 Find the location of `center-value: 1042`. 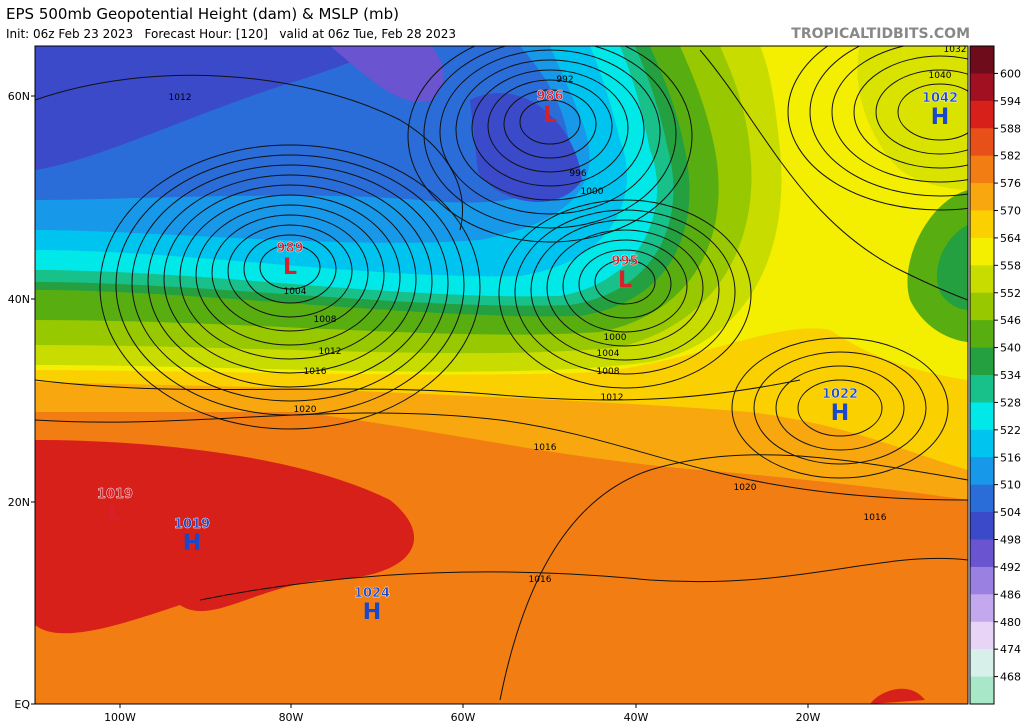

center-value: 1042 is located at coordinates (940, 98).